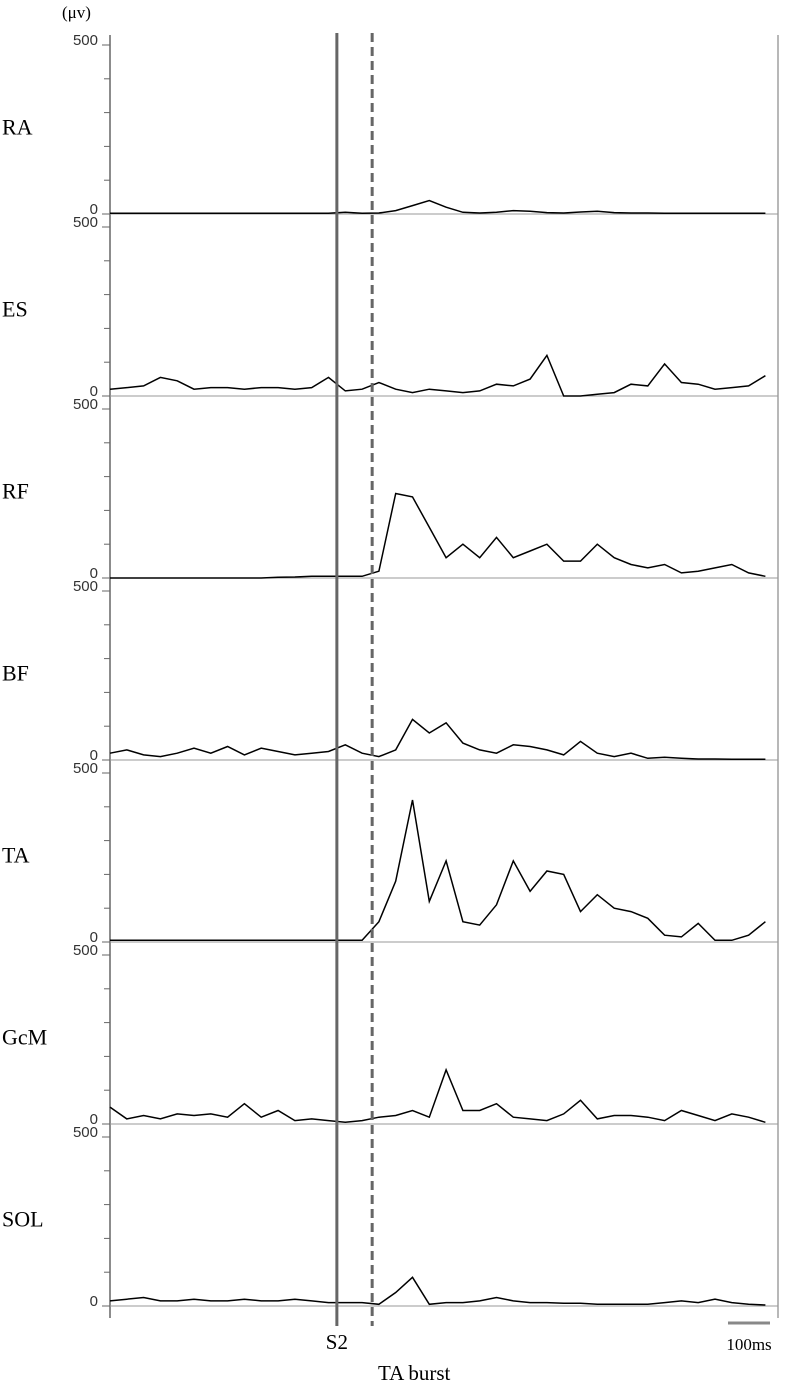 The height and width of the screenshot is (1389, 785). Describe the element at coordinates (15, 309) in the screenshot. I see `panel-label: ES` at that location.